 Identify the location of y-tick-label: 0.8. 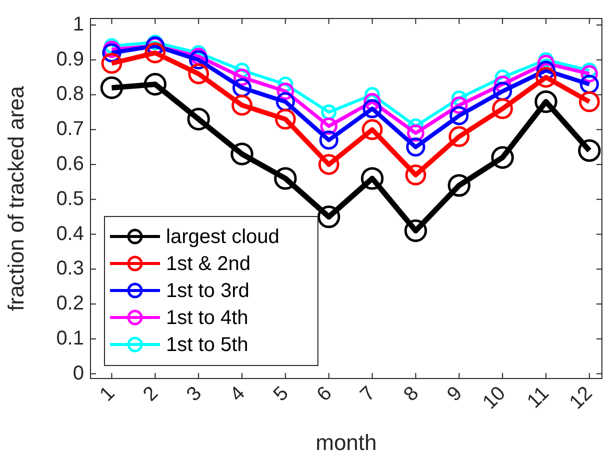
(70, 94).